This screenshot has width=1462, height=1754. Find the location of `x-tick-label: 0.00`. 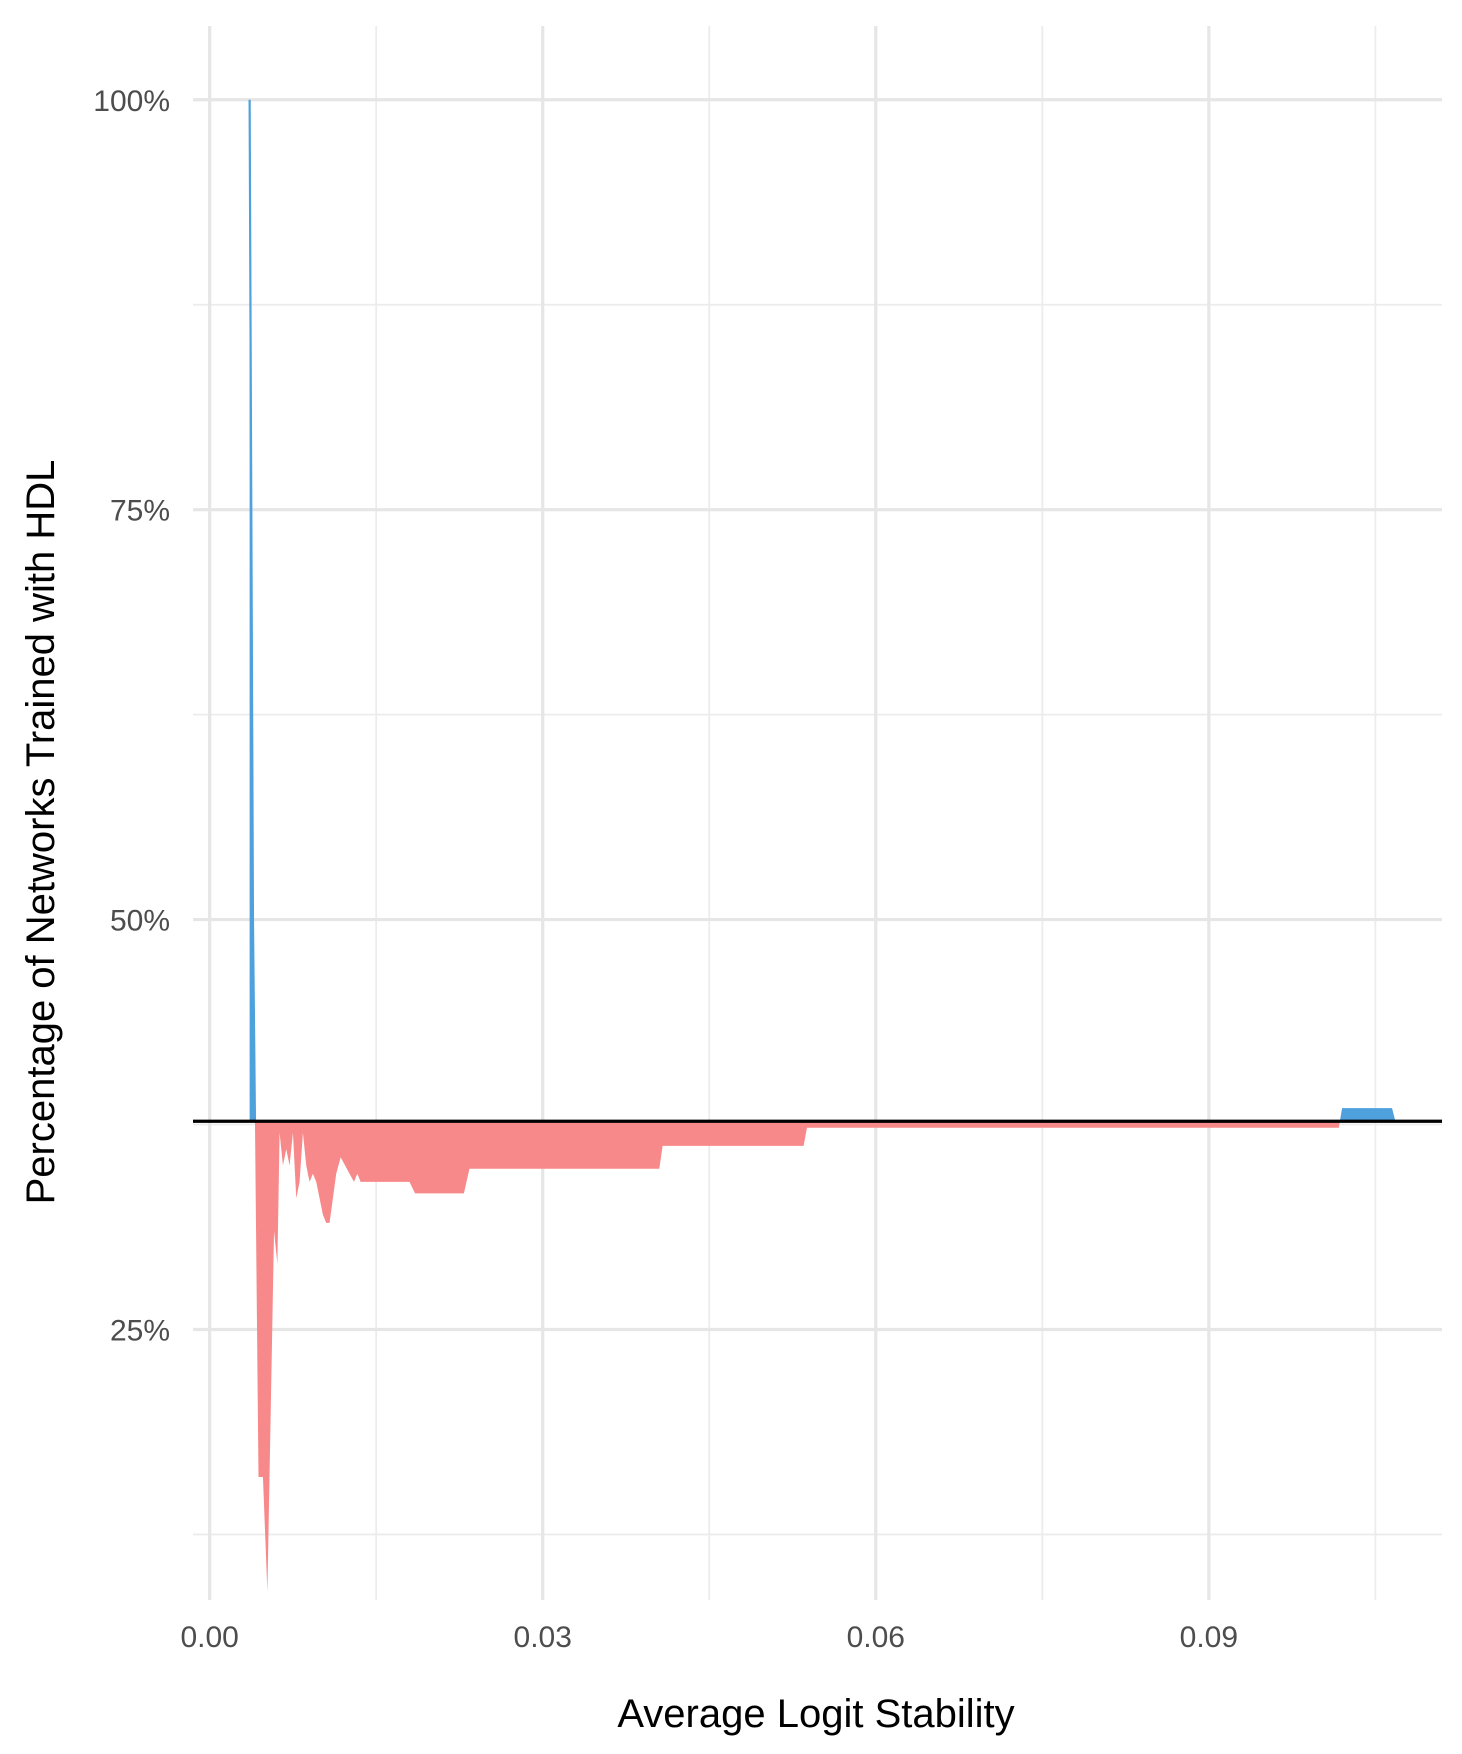

x-tick-label: 0.00 is located at coordinates (209, 1637).